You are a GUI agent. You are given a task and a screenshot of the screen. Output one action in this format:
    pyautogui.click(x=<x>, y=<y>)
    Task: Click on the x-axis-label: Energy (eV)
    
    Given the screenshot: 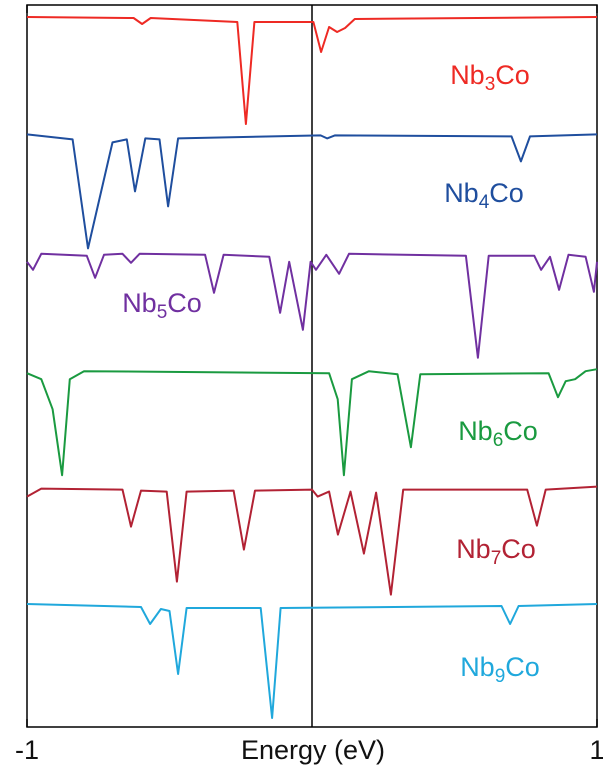 What is the action you would take?
    pyautogui.click(x=313, y=750)
    